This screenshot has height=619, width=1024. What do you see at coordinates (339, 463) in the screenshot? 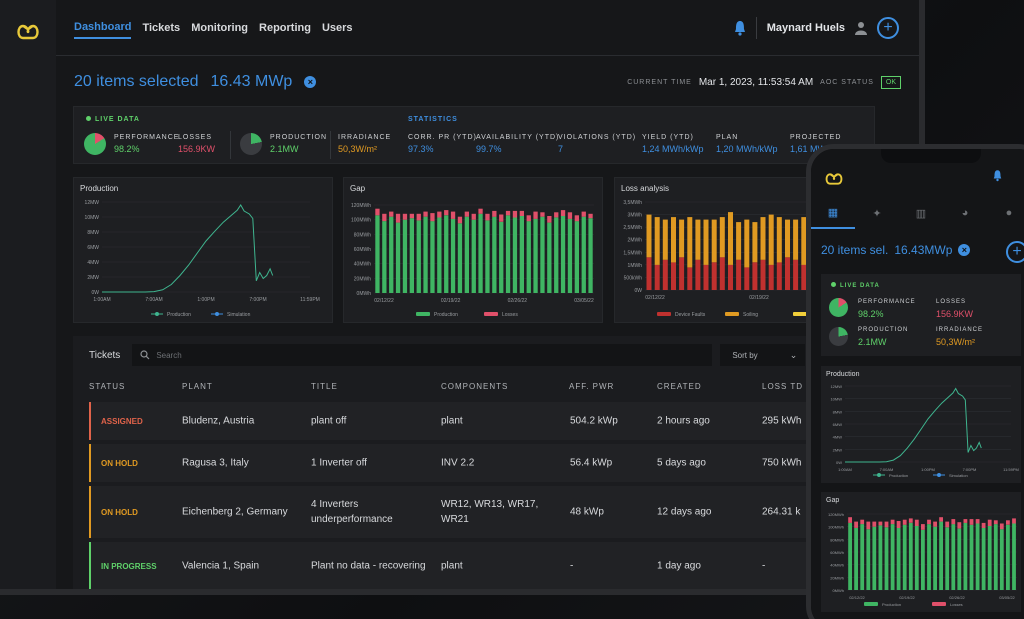
I see `cell-title: 1 Inverter off` at bounding box center [339, 463].